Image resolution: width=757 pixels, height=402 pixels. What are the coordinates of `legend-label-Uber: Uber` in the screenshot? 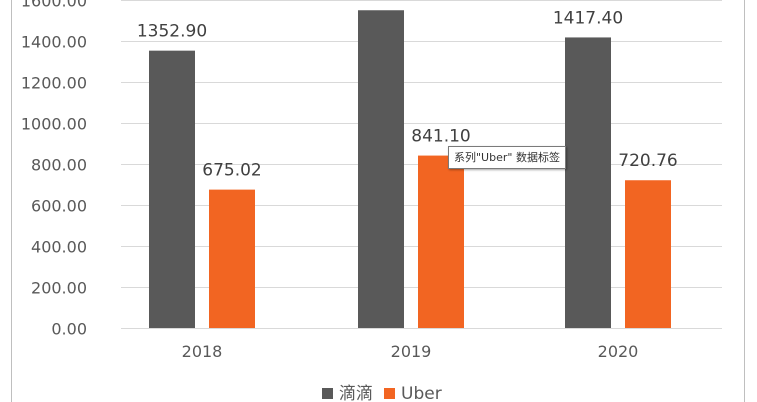 It's located at (421, 393).